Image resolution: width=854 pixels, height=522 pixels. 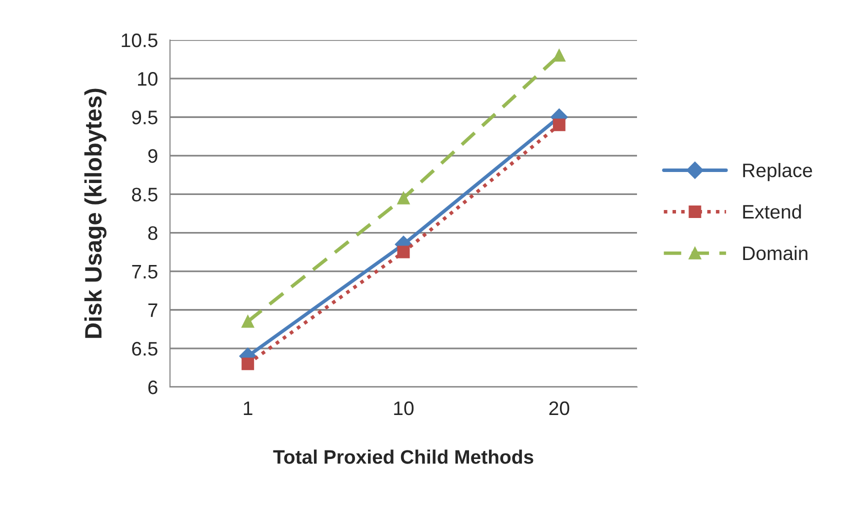 I want to click on legend-label: Replace, so click(x=777, y=172).